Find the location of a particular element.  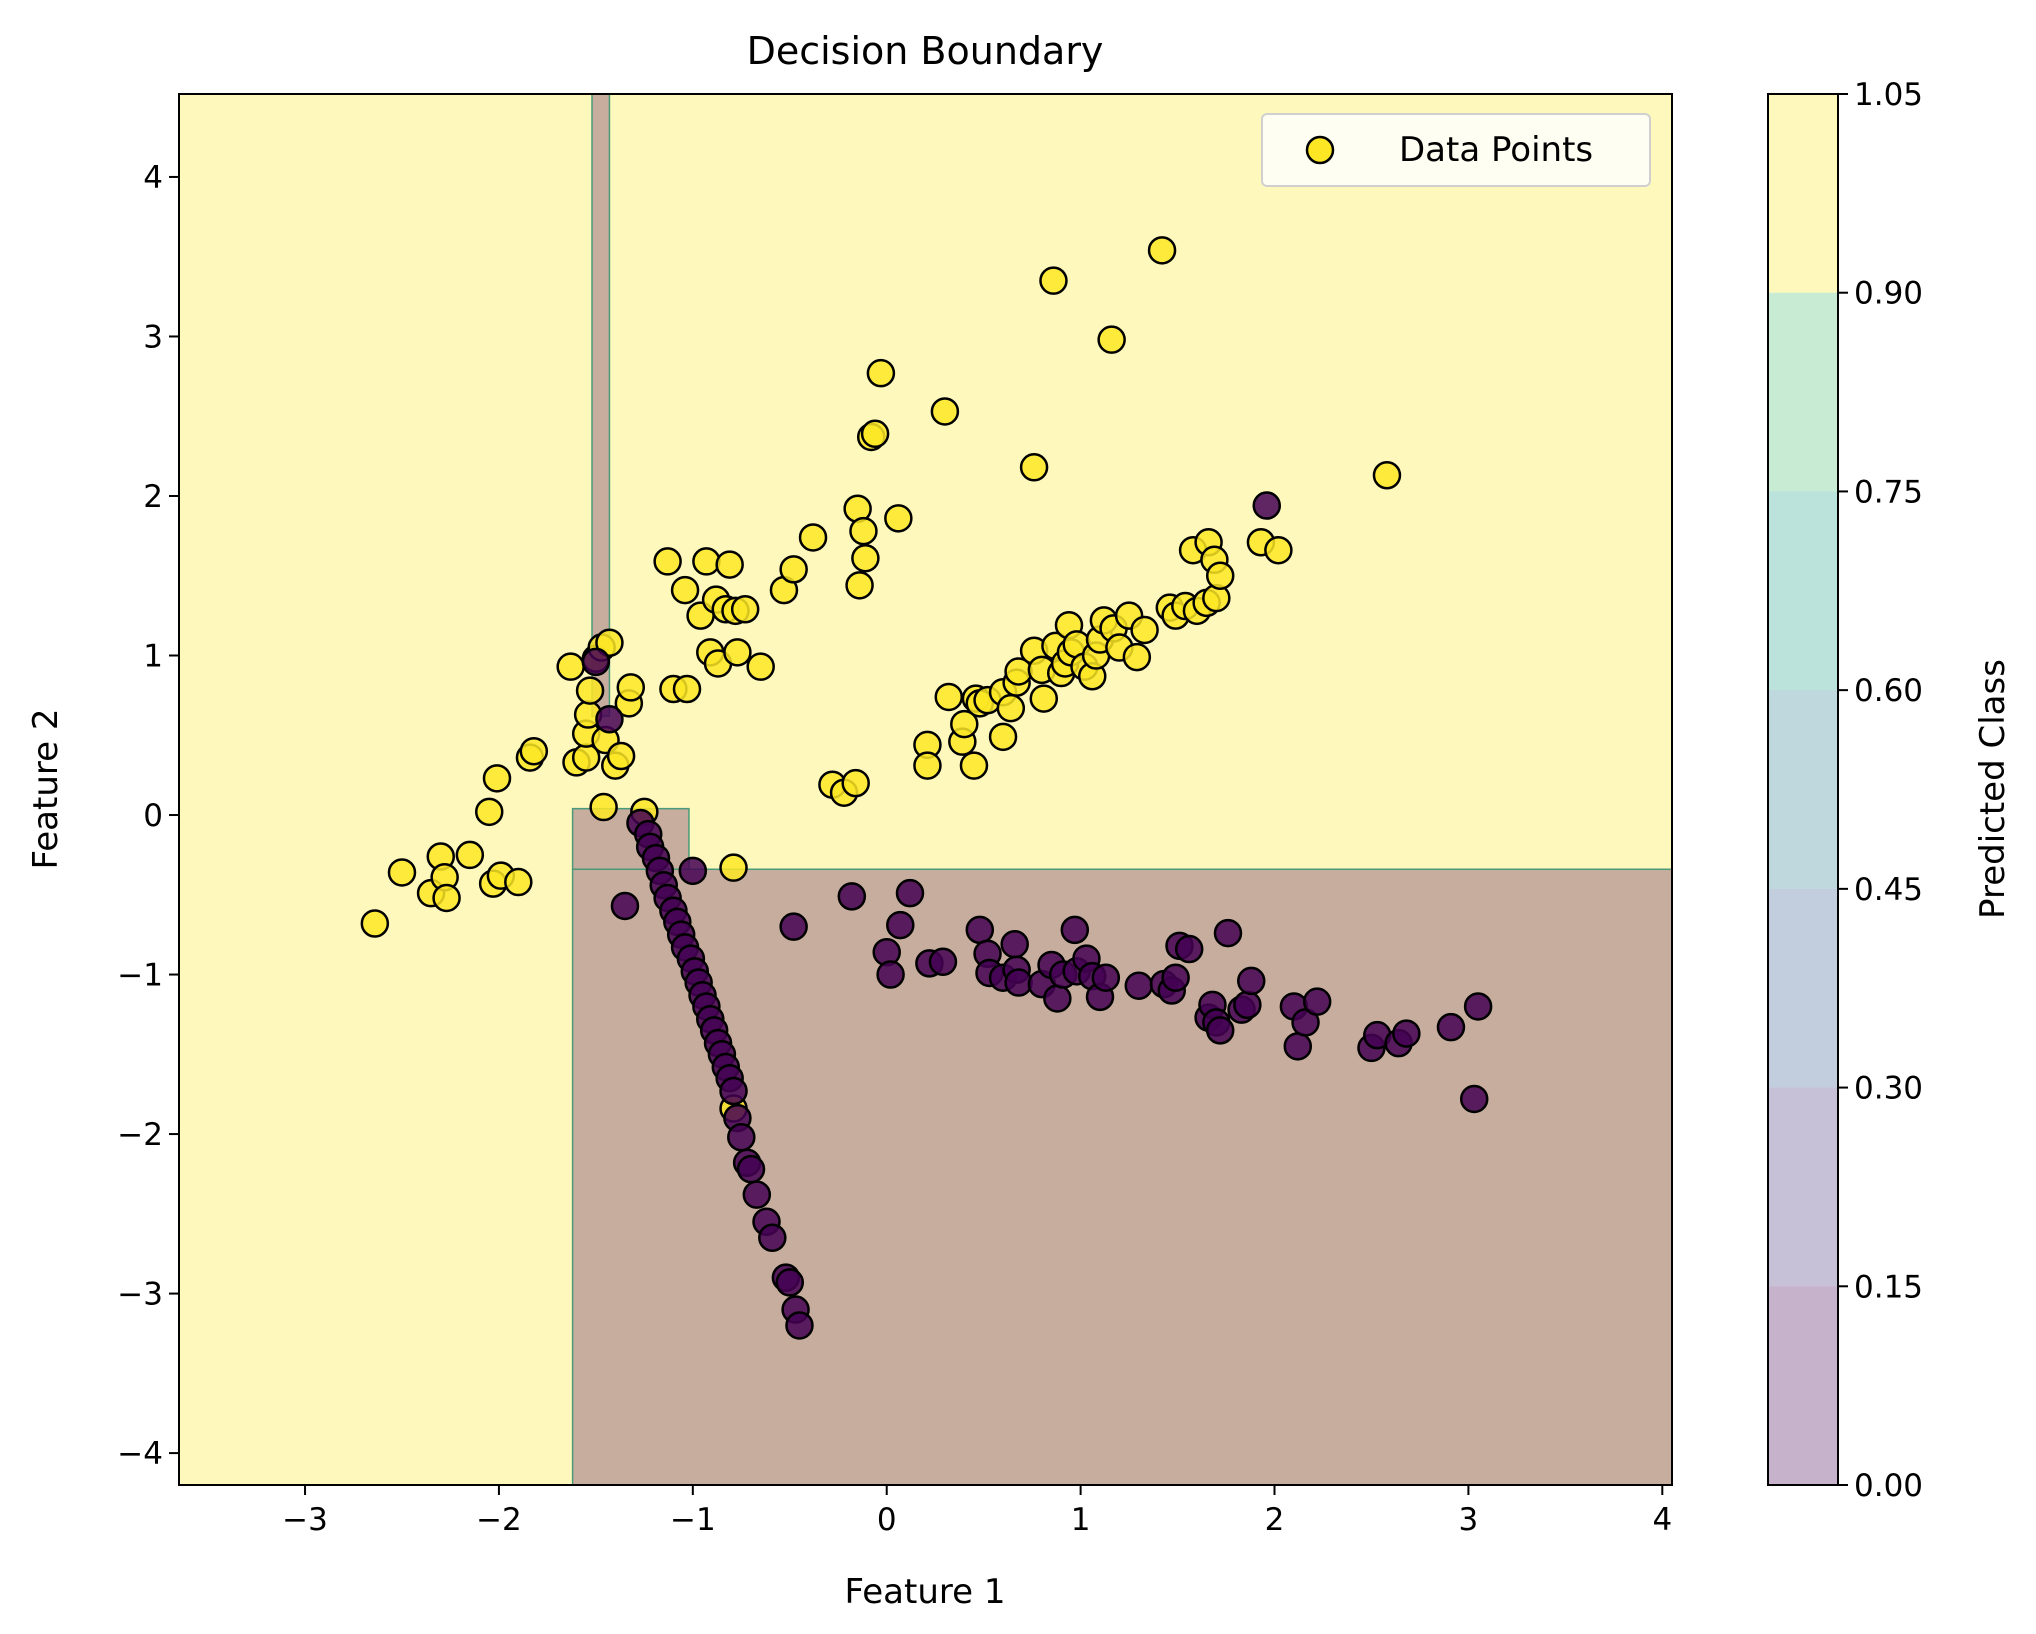

legend: Data Points is located at coordinates (1456, 150).